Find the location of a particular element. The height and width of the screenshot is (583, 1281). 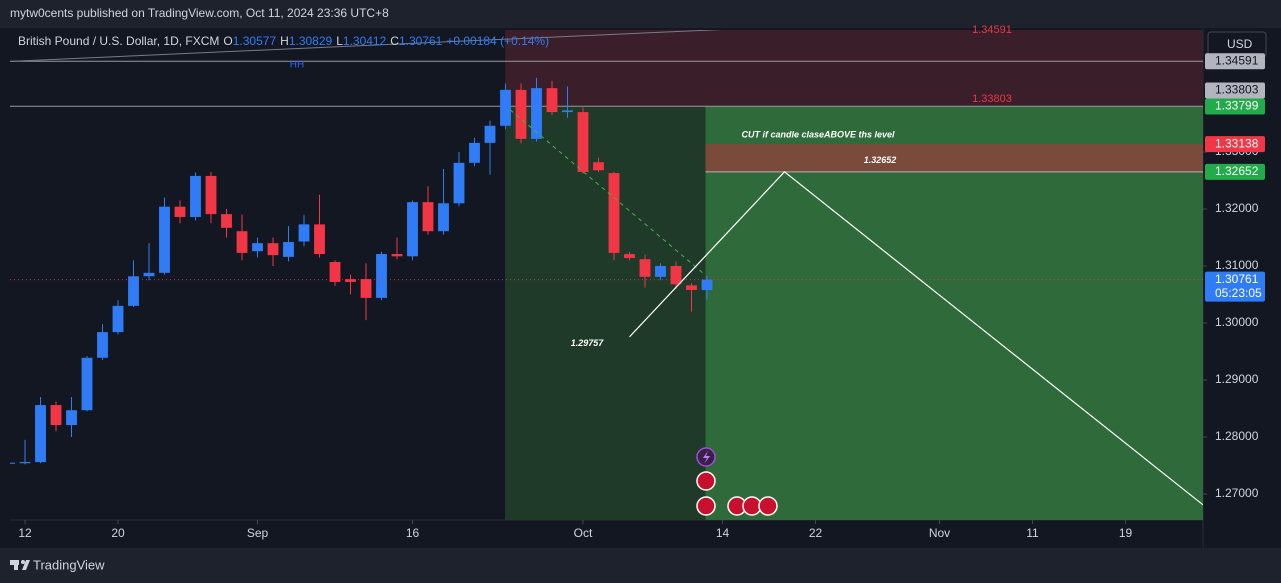

event-icons is located at coordinates (737, 481).